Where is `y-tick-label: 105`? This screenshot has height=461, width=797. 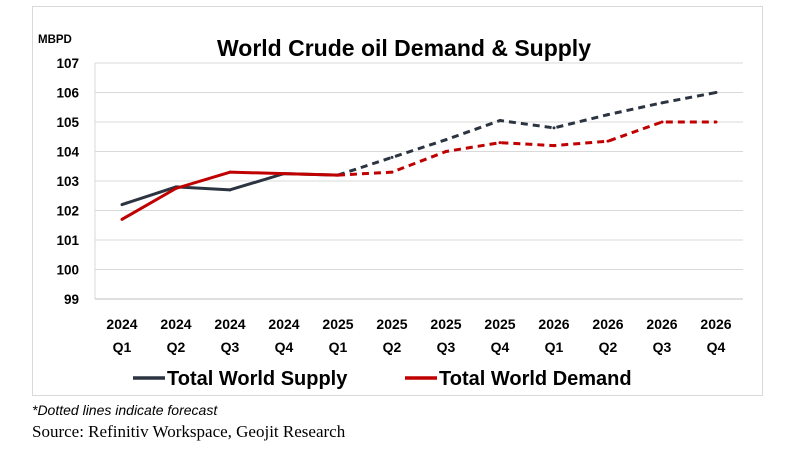 y-tick-label: 105 is located at coordinates (67, 122).